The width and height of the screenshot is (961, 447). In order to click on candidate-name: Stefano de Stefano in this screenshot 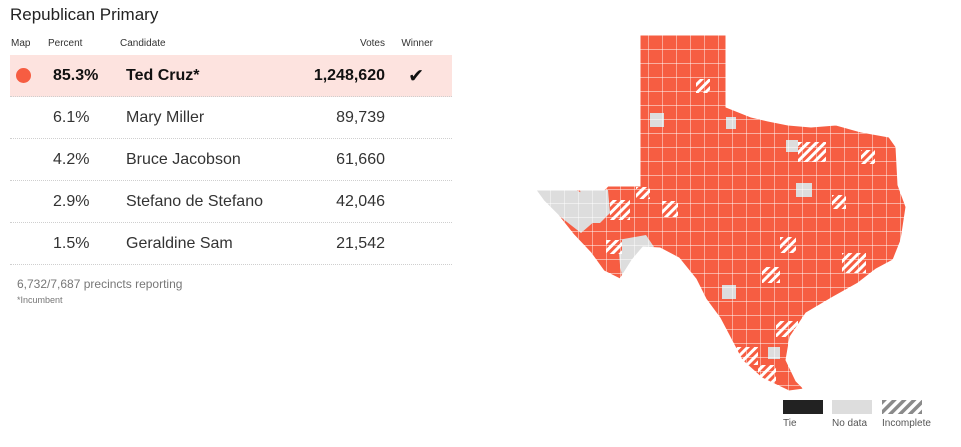, I will do `click(194, 201)`.